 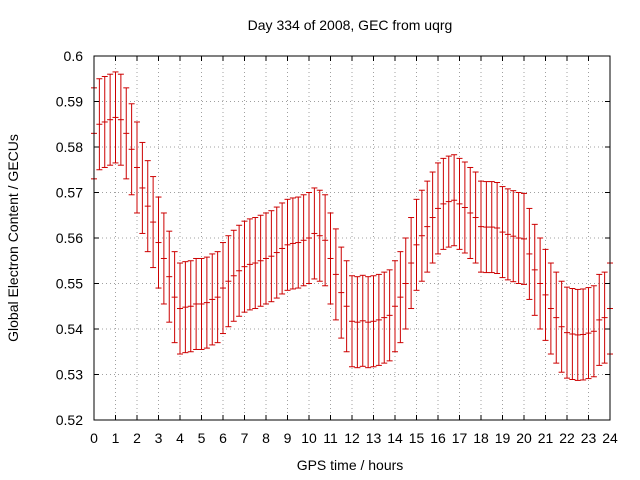 What do you see at coordinates (69, 329) in the screenshot?
I see `y-tick-label: 0.54` at bounding box center [69, 329].